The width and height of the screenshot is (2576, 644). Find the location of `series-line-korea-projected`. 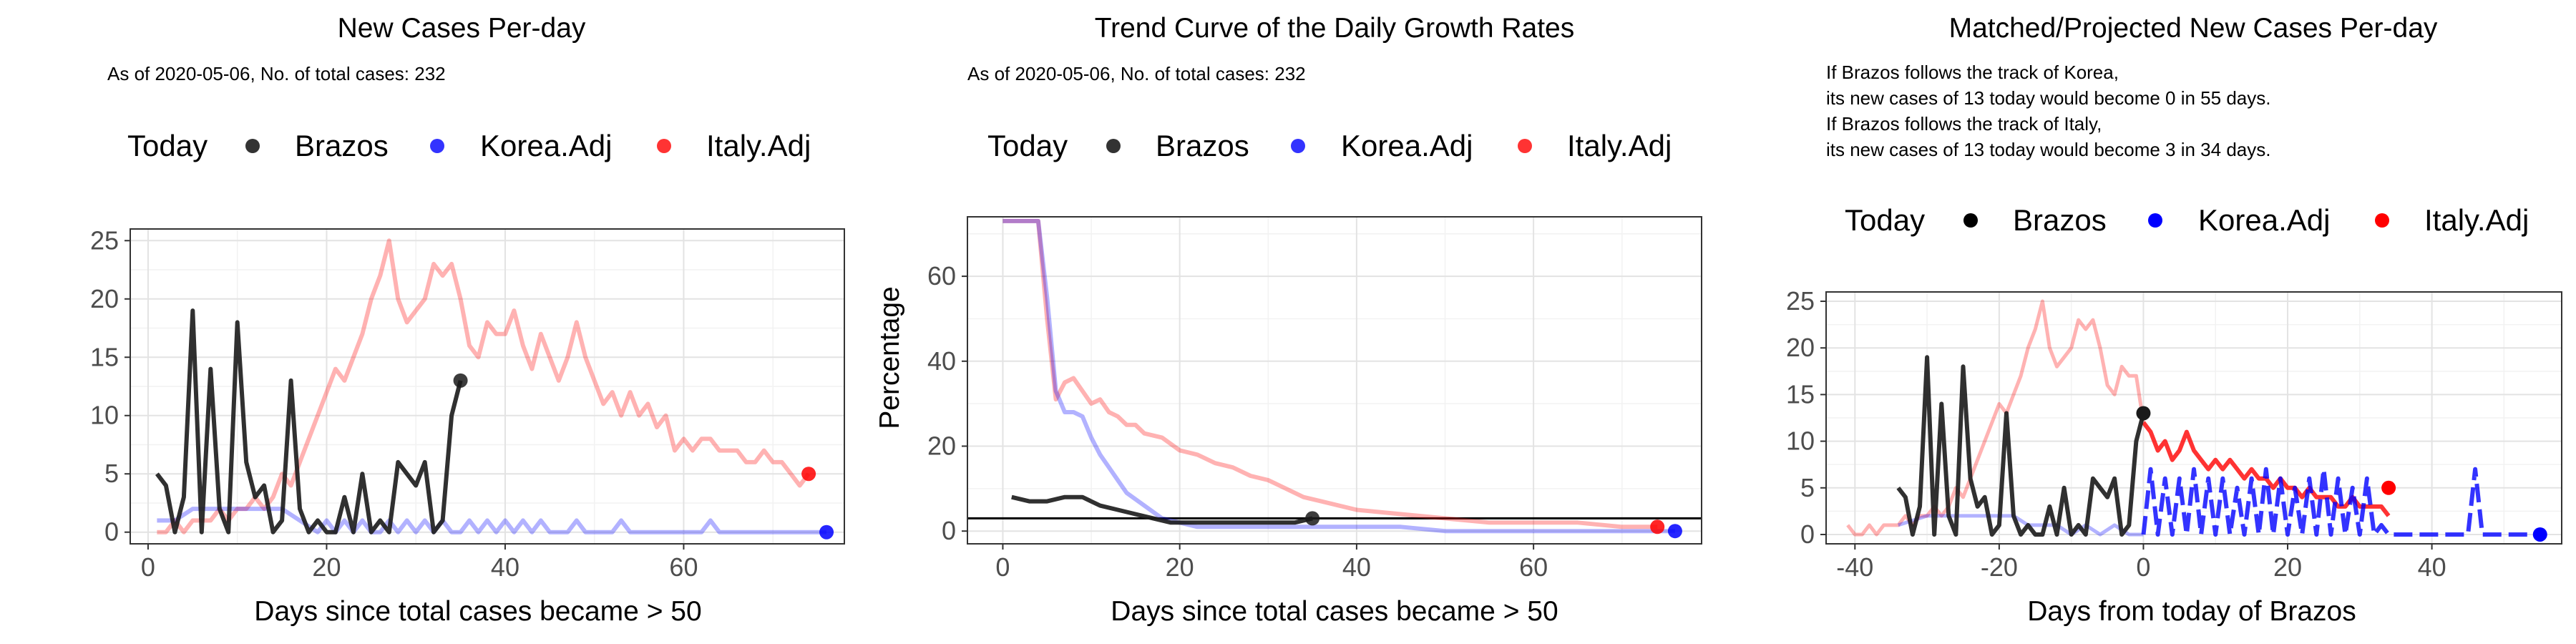

series-line-korea-projected is located at coordinates (2340, 502).